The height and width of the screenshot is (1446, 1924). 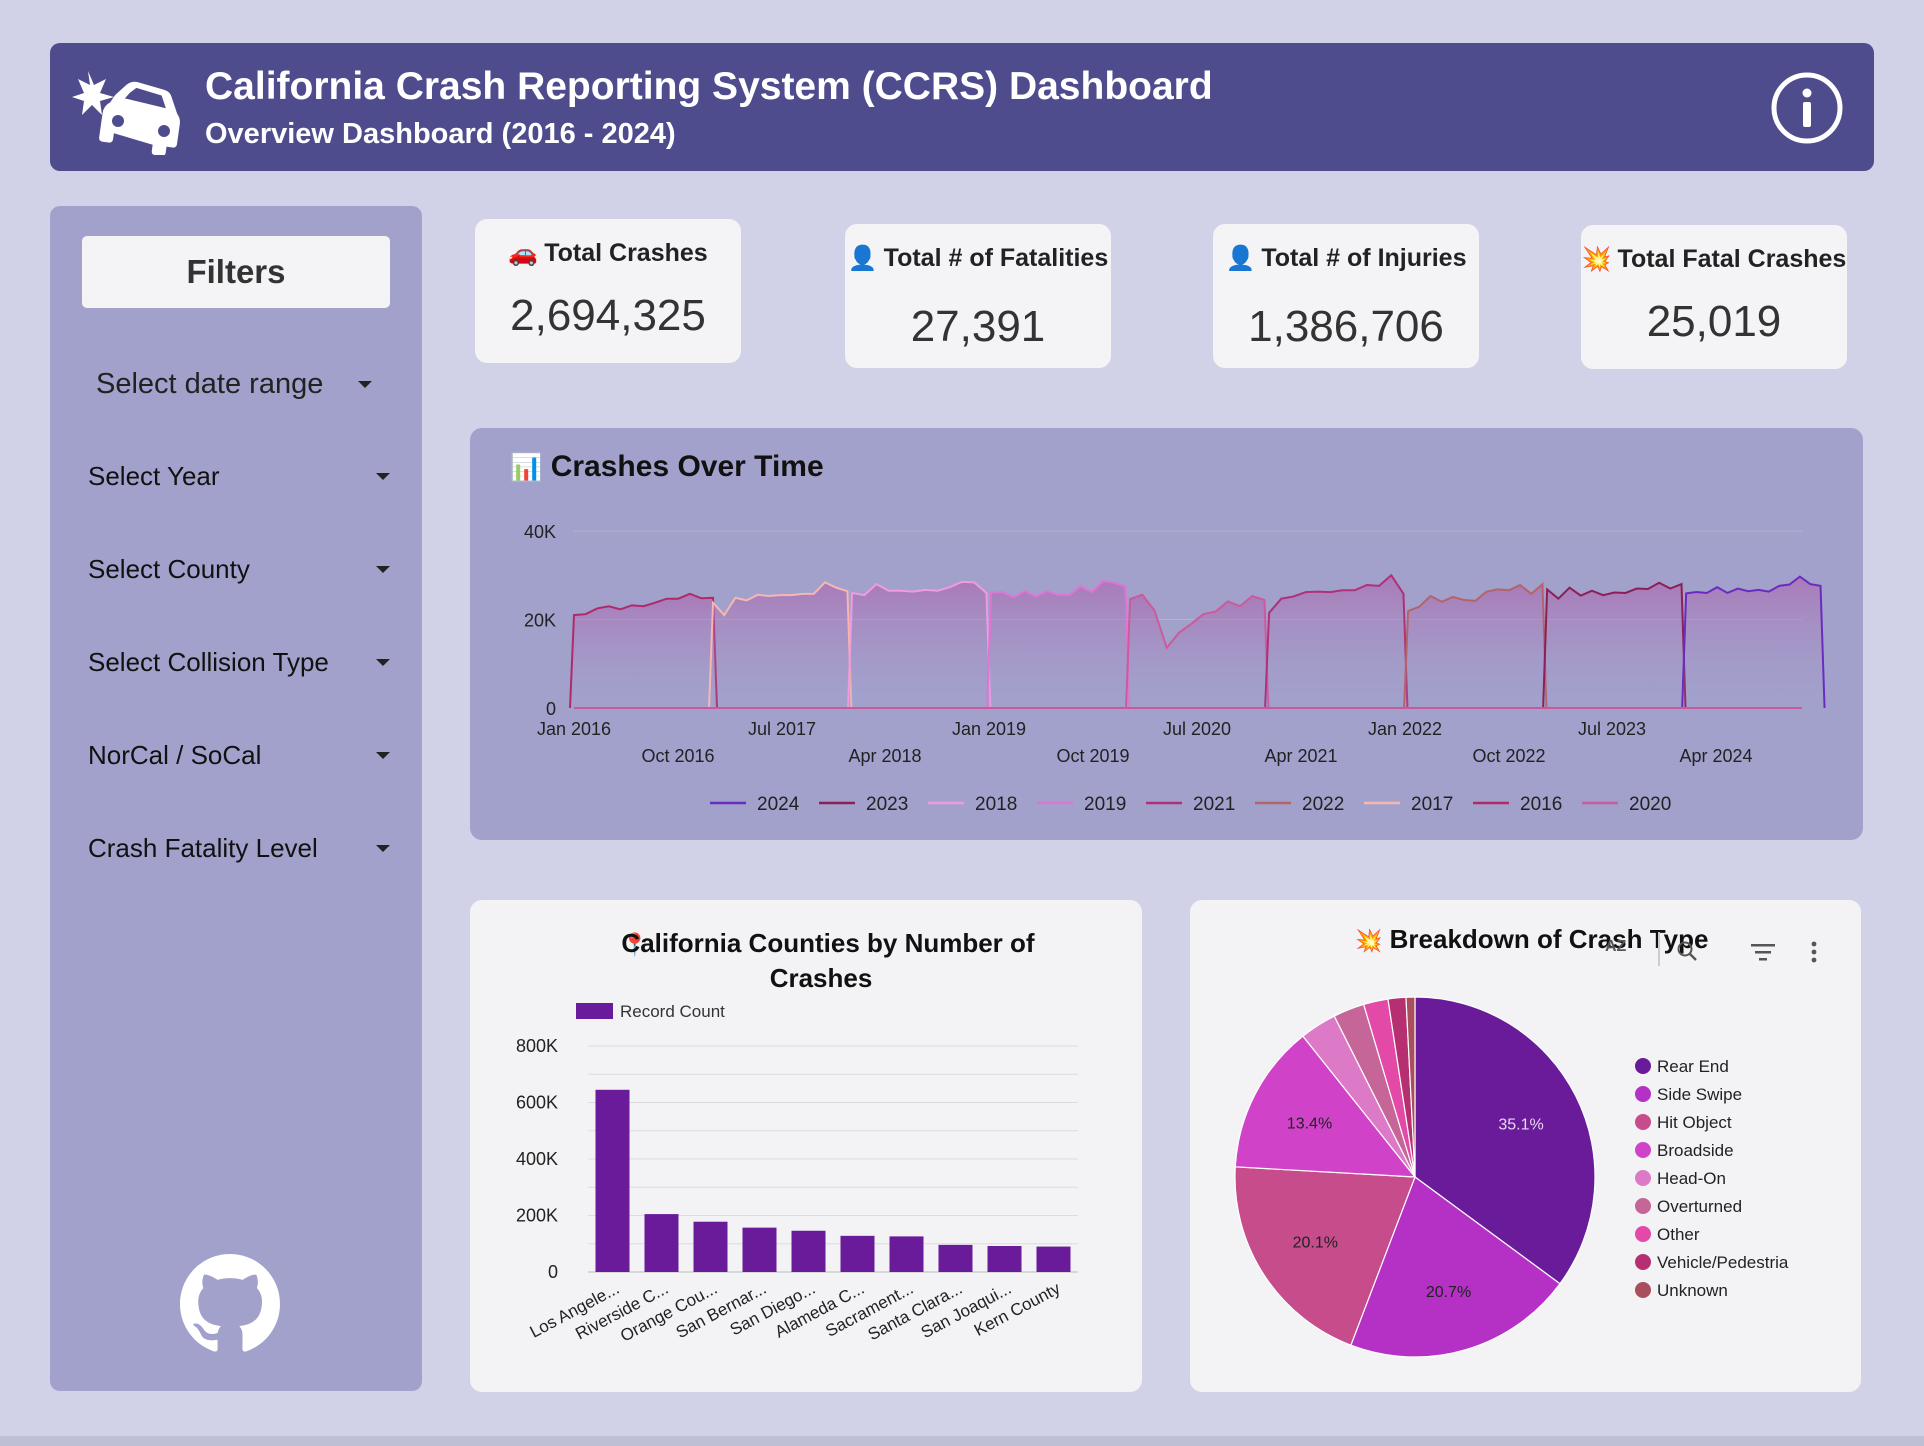 I want to click on x-tick-label: Oct 2019, so click(x=1092, y=756).